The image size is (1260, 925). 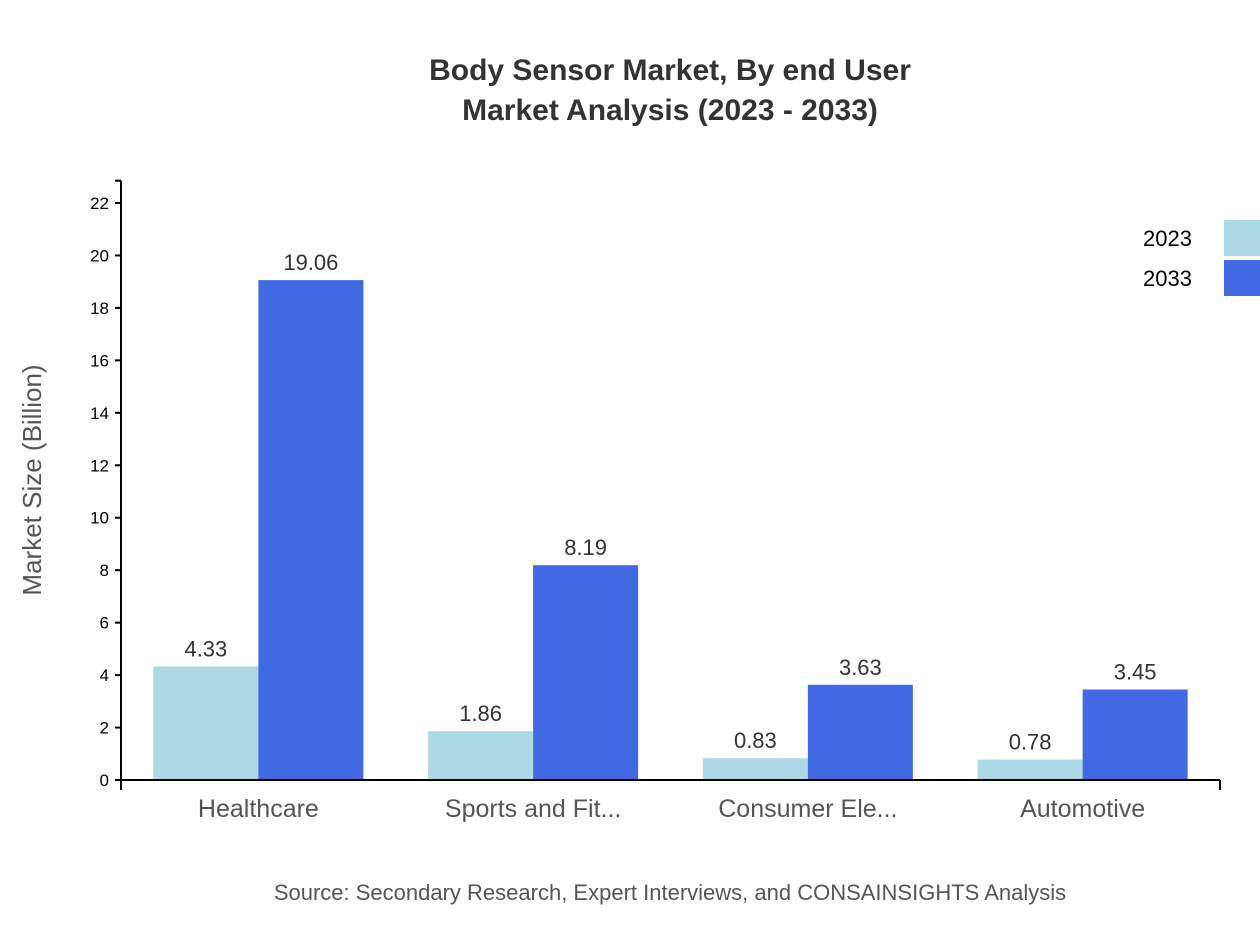 What do you see at coordinates (104, 728) in the screenshot?
I see `y-tick-label: 2` at bounding box center [104, 728].